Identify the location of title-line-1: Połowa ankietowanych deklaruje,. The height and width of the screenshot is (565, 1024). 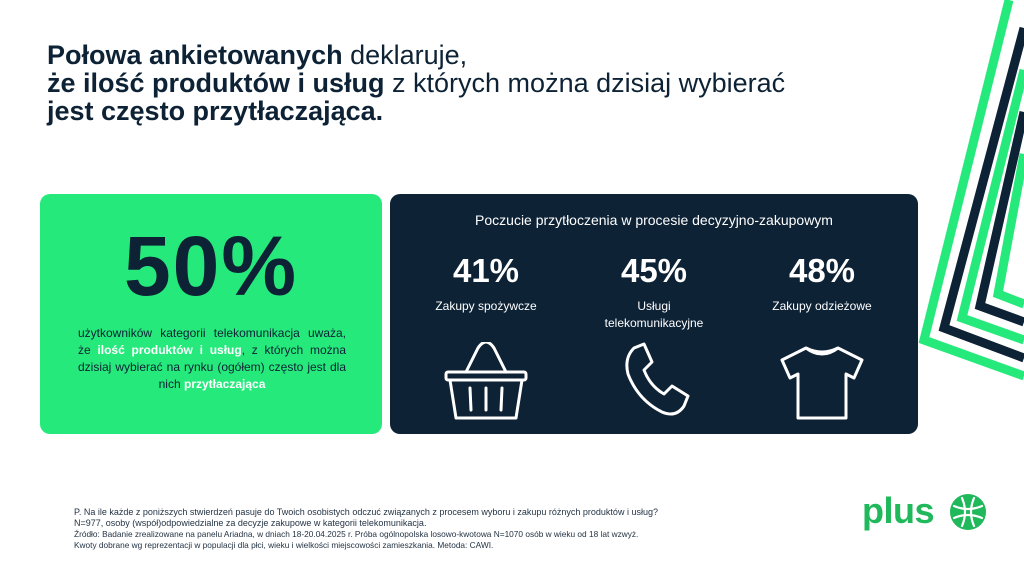
(477, 55).